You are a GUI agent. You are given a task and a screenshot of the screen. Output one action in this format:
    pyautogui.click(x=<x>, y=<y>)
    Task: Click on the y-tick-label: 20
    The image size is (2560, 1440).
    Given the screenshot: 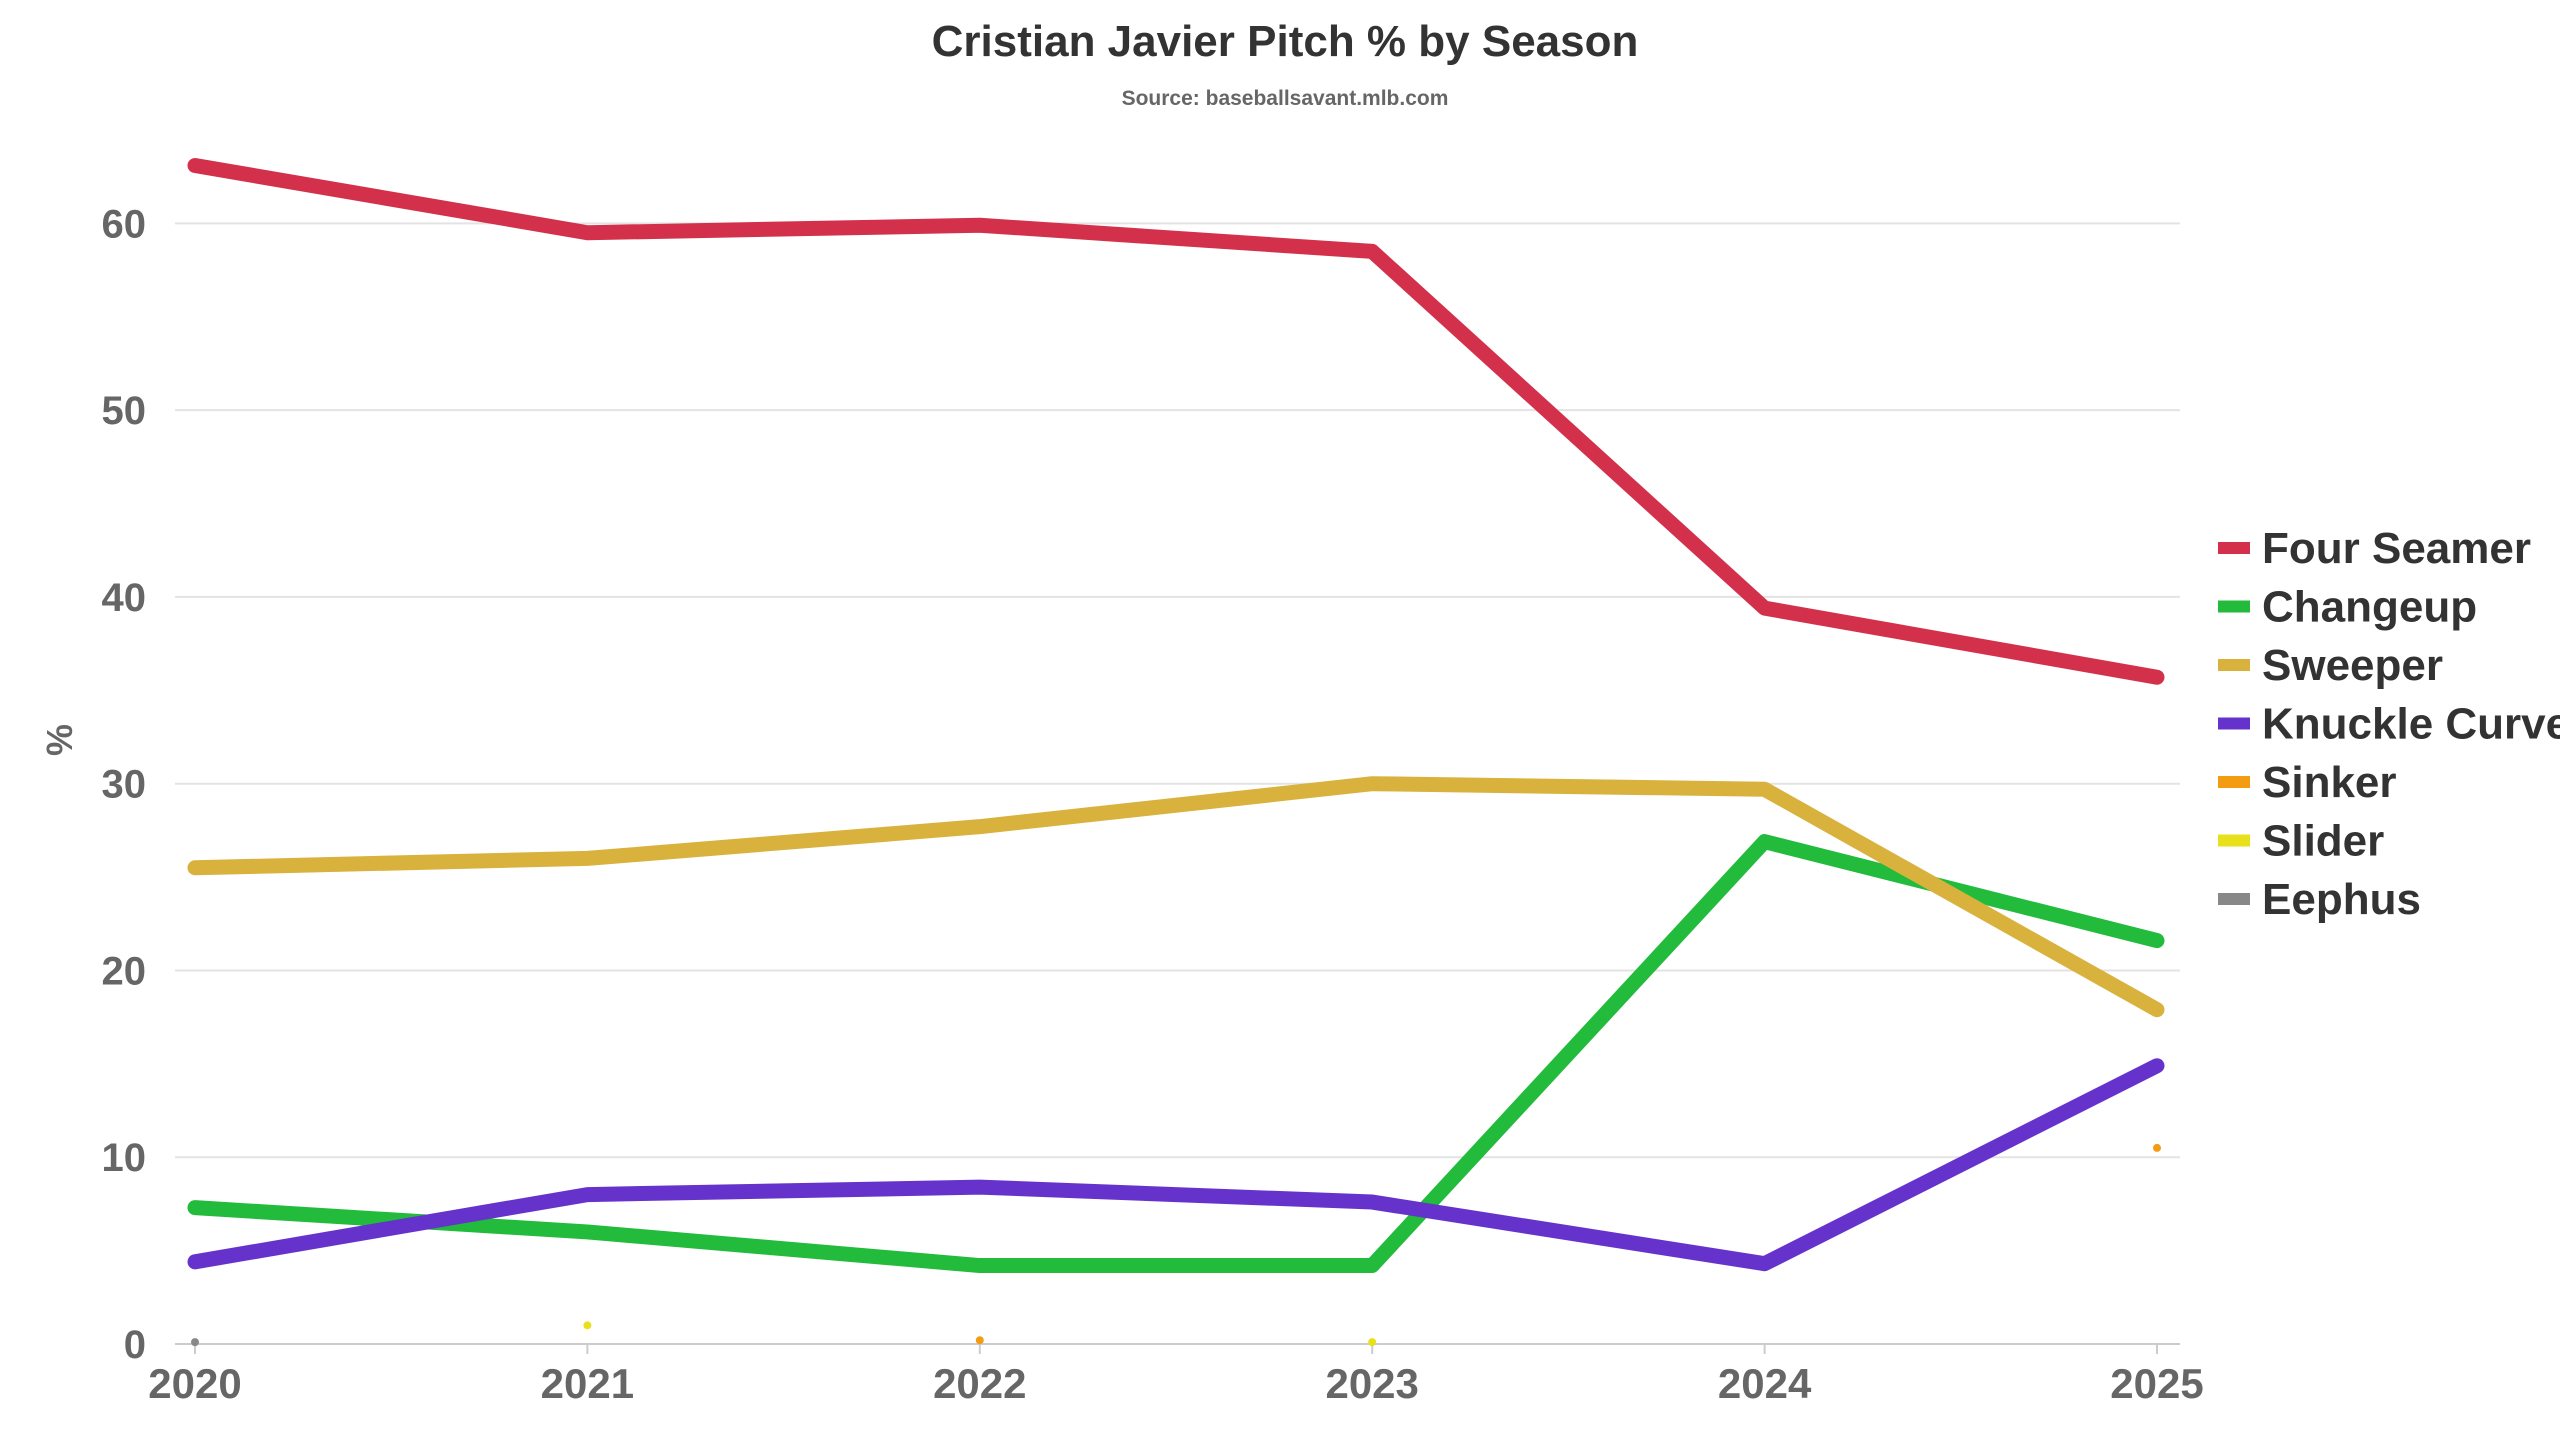 What is the action you would take?
    pyautogui.click(x=124, y=971)
    